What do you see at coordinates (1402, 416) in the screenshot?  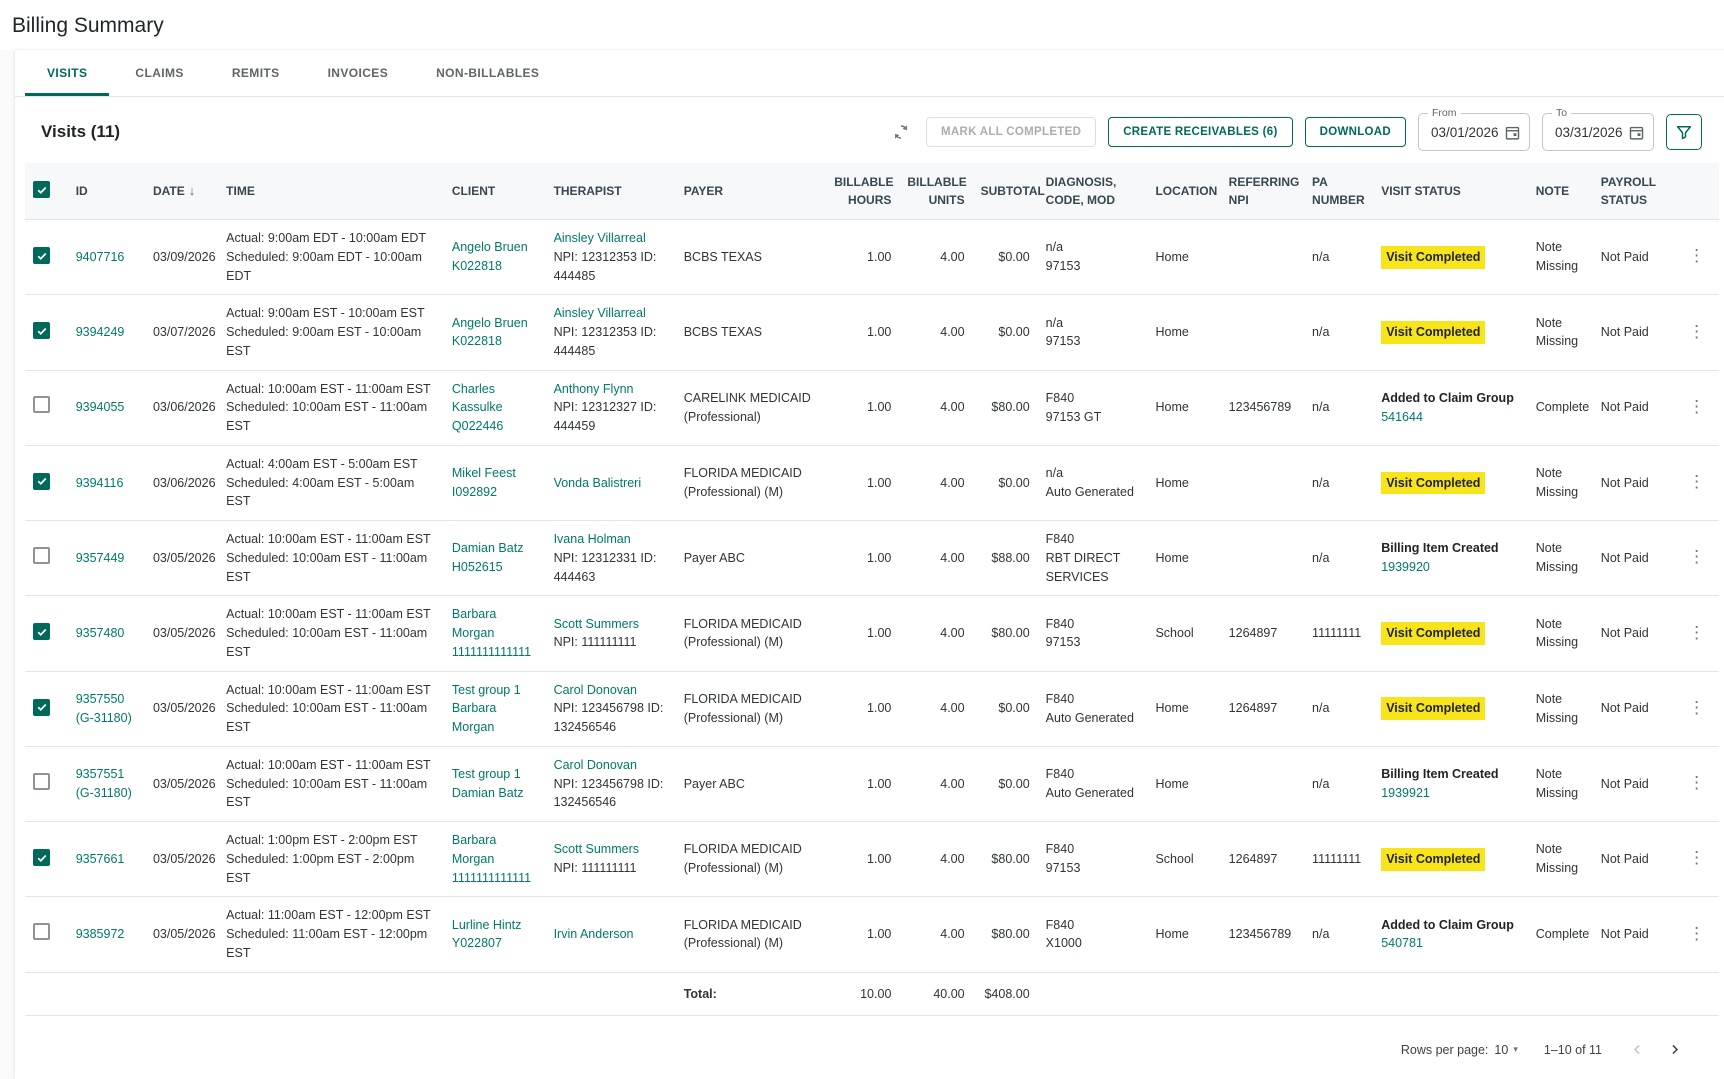 I see `visit-status-link: 541644` at bounding box center [1402, 416].